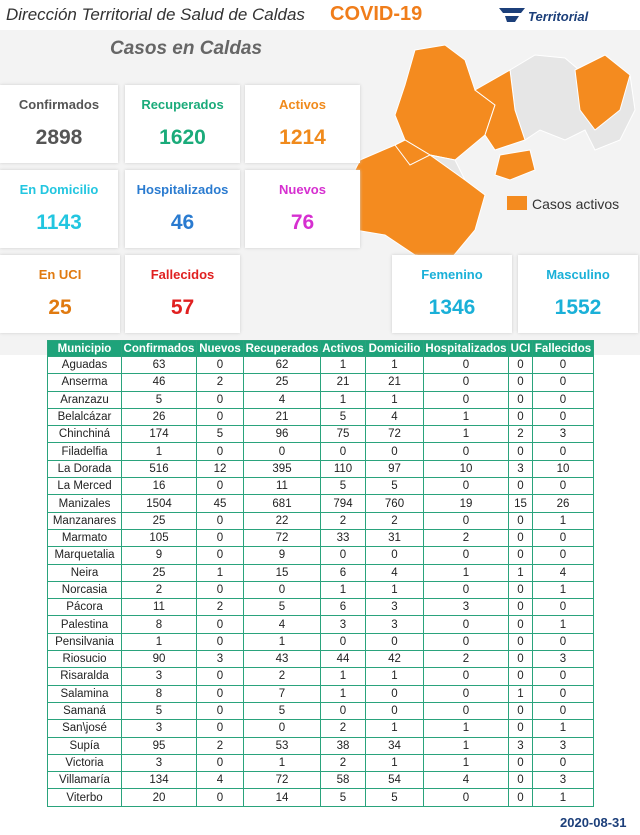  Describe the element at coordinates (343, 382) in the screenshot. I see `cell-value: 21` at that location.